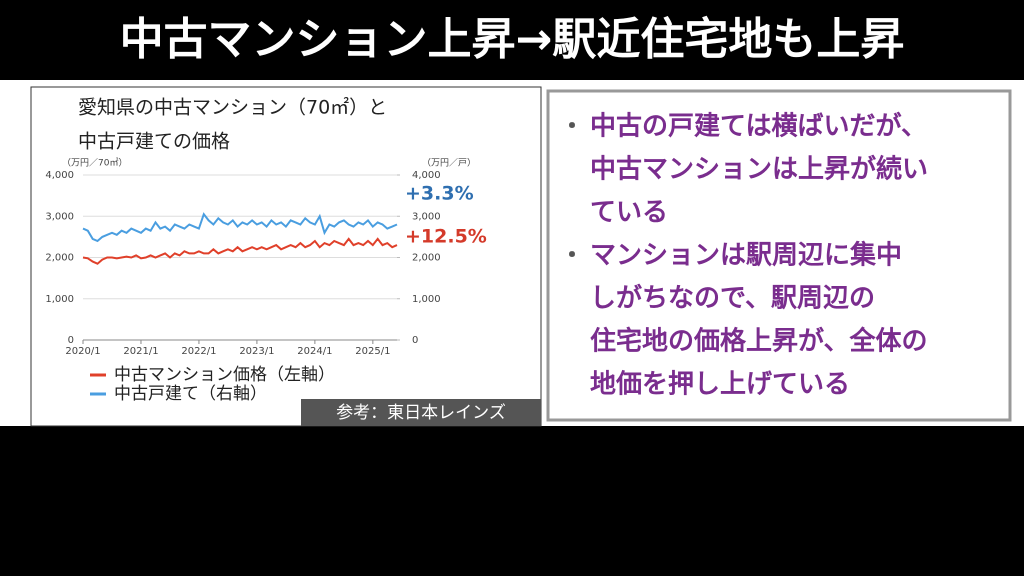  What do you see at coordinates (232, 107) in the screenshot?
I see `chart-title: 愛知県の中古マンション（70㎡）と` at bounding box center [232, 107].